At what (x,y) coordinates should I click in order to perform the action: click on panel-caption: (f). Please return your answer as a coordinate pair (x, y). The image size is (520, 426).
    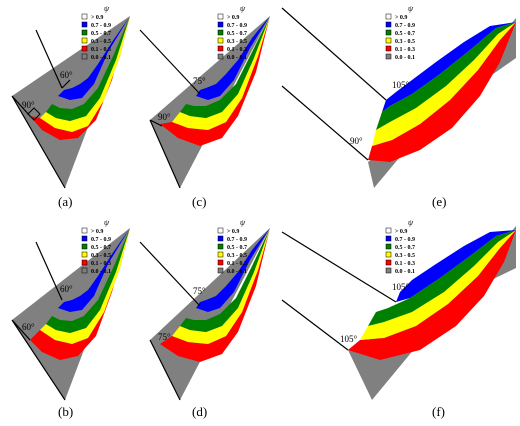
    Looking at the image, I should click on (438, 411).